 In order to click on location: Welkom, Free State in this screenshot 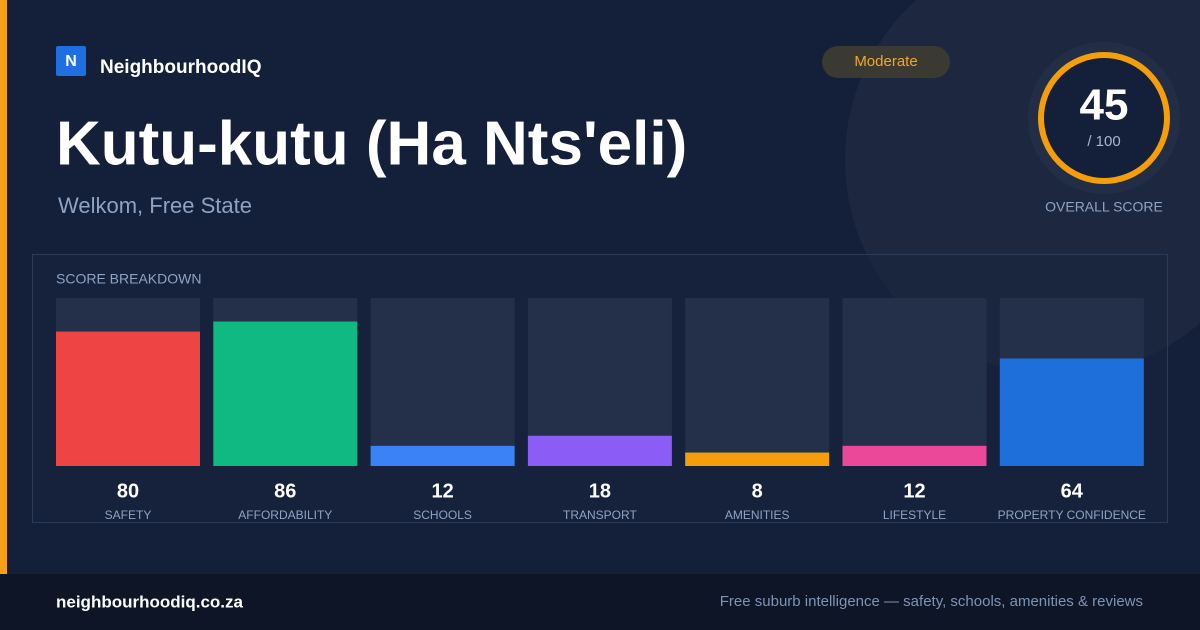, I will do `click(155, 205)`.